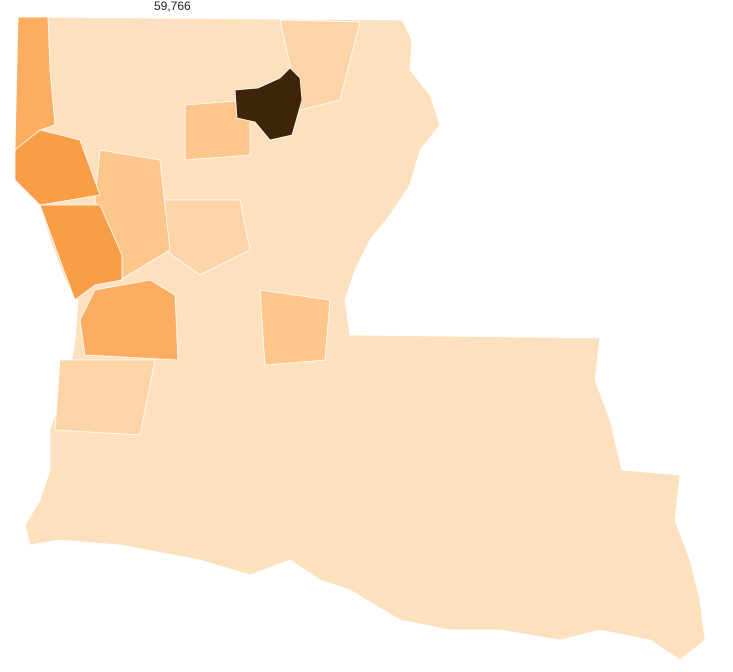 Image resolution: width=733 pixels, height=672 pixels. I want to click on parish-desoto, so click(57, 167).